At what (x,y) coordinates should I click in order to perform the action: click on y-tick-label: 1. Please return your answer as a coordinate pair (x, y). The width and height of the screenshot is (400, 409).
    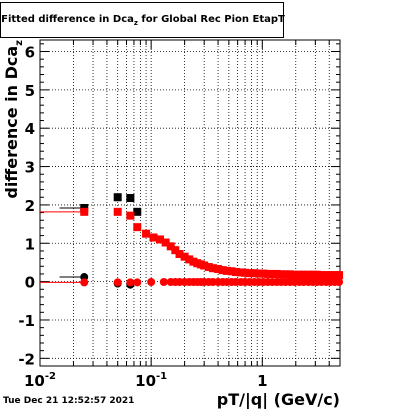
    Looking at the image, I should click on (30, 244).